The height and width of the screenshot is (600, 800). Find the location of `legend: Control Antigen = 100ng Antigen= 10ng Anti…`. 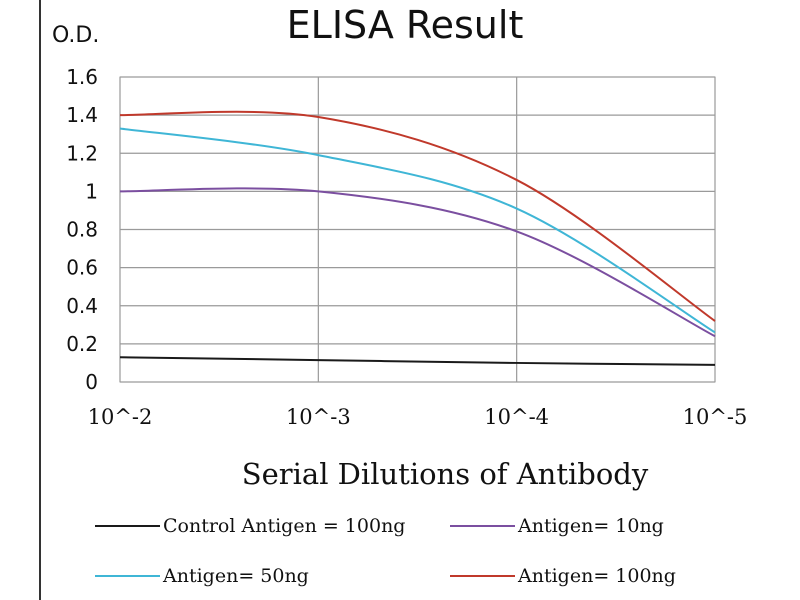

legend: Control Antigen = 100ng Antigen= 10ng Anti… is located at coordinates (385, 551).